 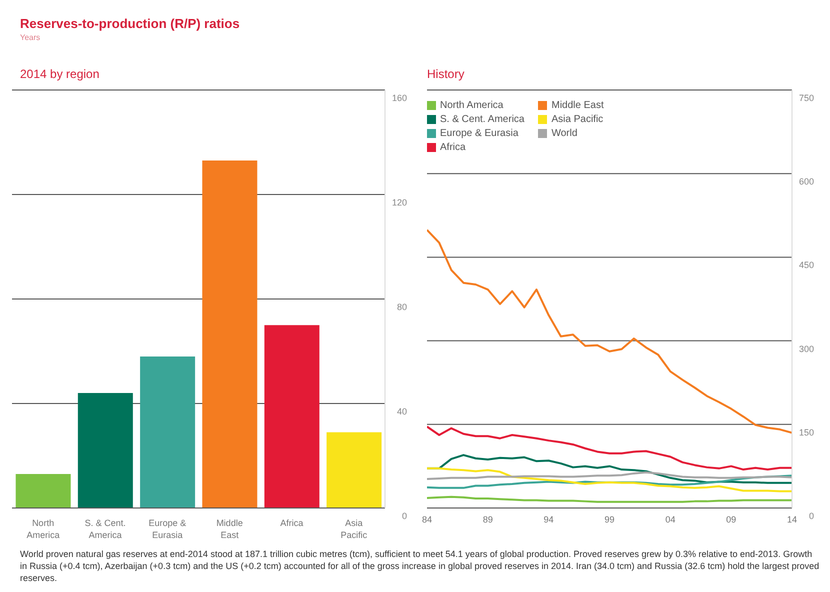 What do you see at coordinates (806, 349) in the screenshot?
I see `y-tick-label: 300` at bounding box center [806, 349].